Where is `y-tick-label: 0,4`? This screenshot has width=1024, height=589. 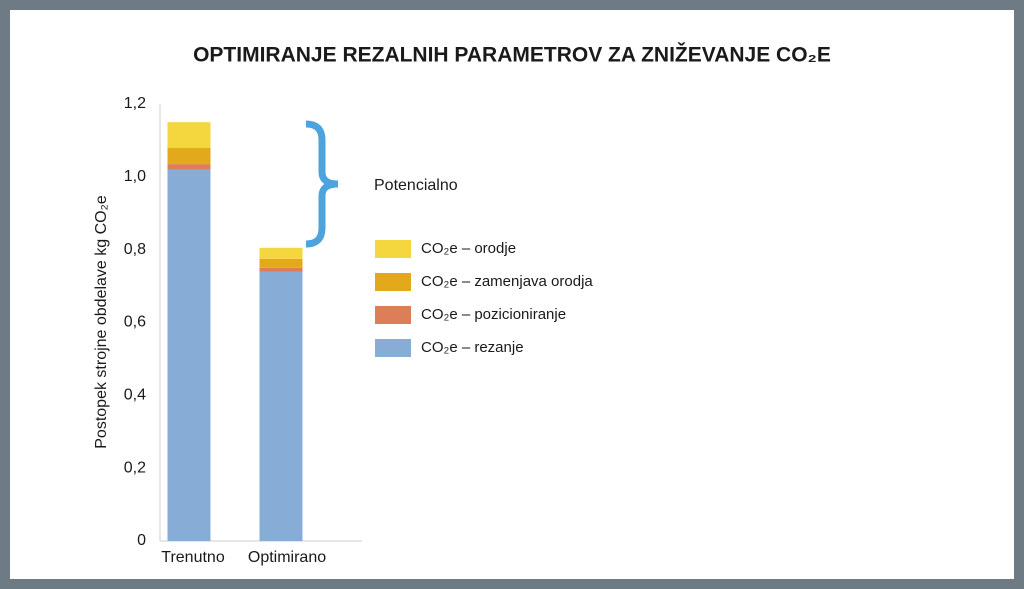
y-tick-label: 0,4 is located at coordinates (135, 395).